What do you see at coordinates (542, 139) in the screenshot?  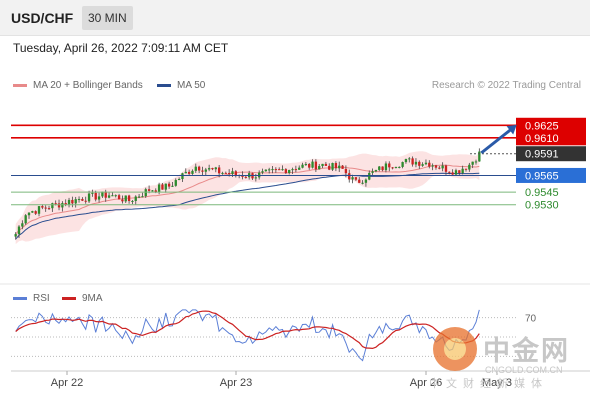 I see `resistance-label: 0.9610` at bounding box center [542, 139].